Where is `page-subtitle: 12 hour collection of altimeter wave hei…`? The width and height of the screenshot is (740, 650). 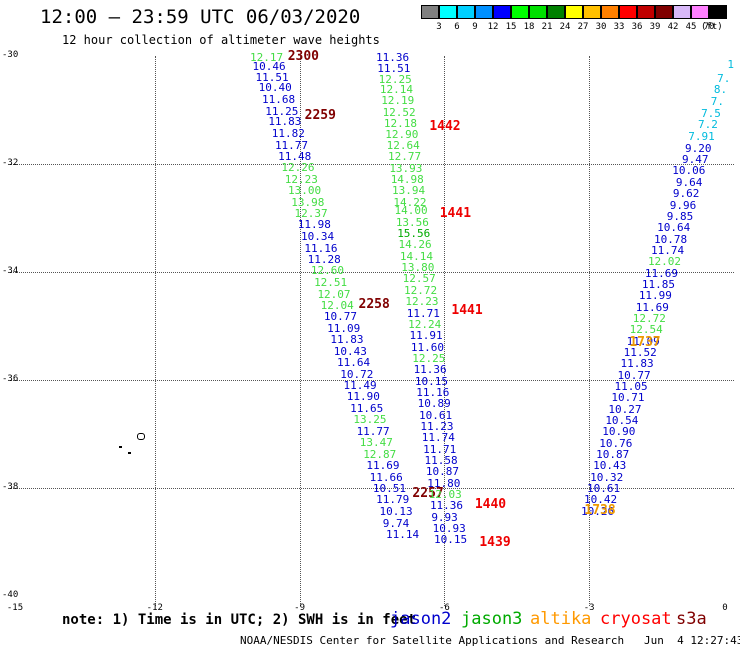
page-subtitle: 12 hour collection of altimeter wave hei… is located at coordinates (221, 40).